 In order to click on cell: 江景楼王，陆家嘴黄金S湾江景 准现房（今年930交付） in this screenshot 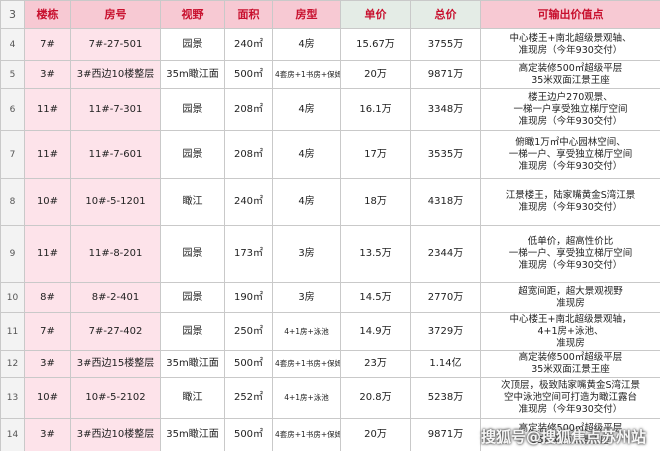, I will do `click(570, 202)`.